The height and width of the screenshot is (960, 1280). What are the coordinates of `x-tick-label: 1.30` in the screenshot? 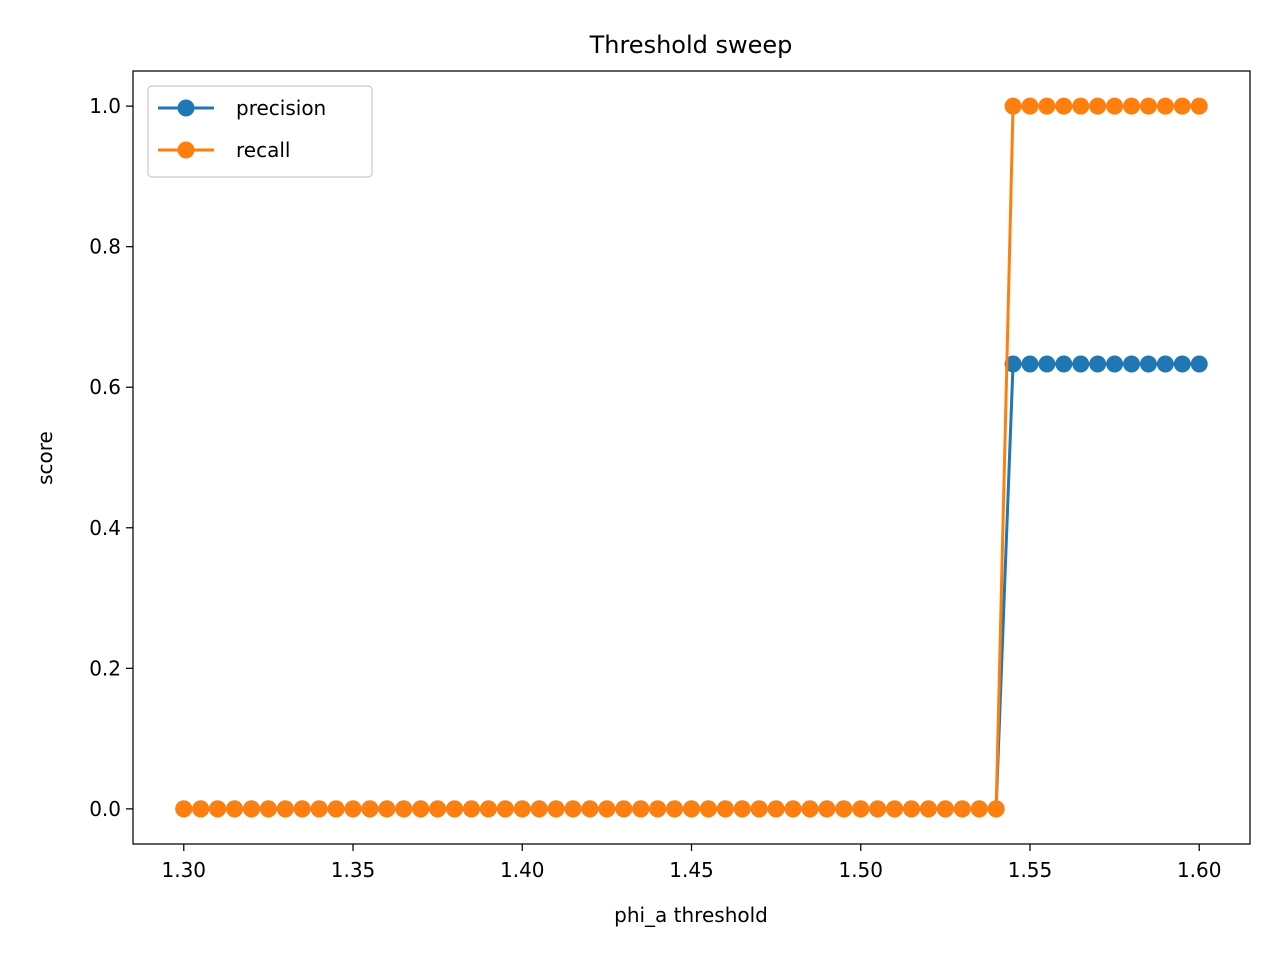 It's located at (184, 870).